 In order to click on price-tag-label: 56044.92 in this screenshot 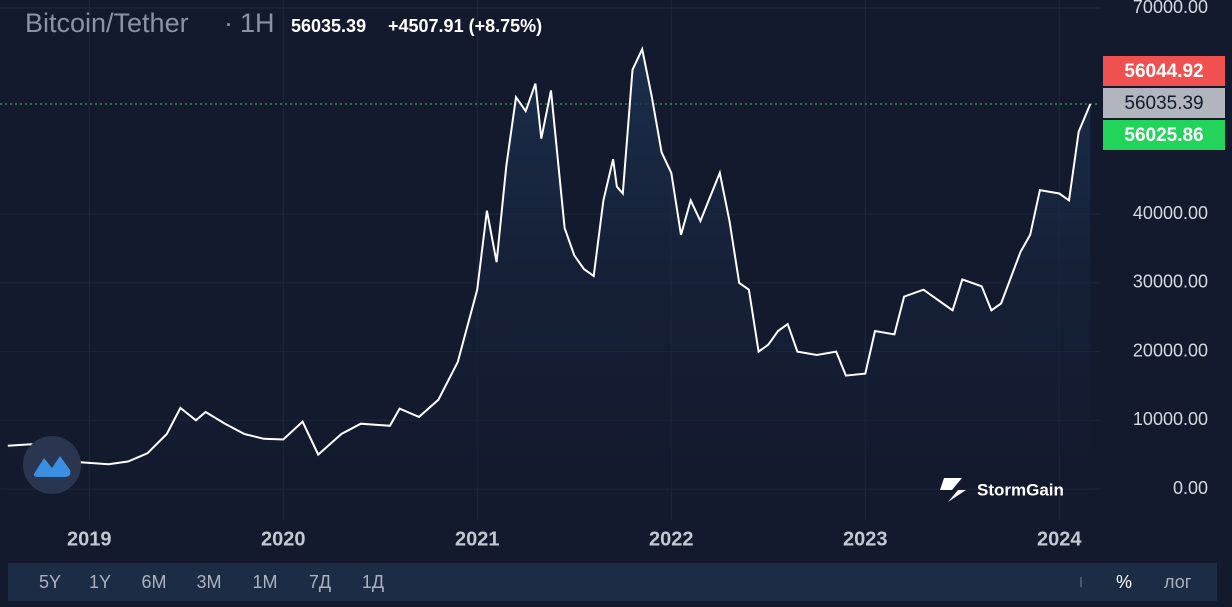, I will do `click(1163, 71)`.